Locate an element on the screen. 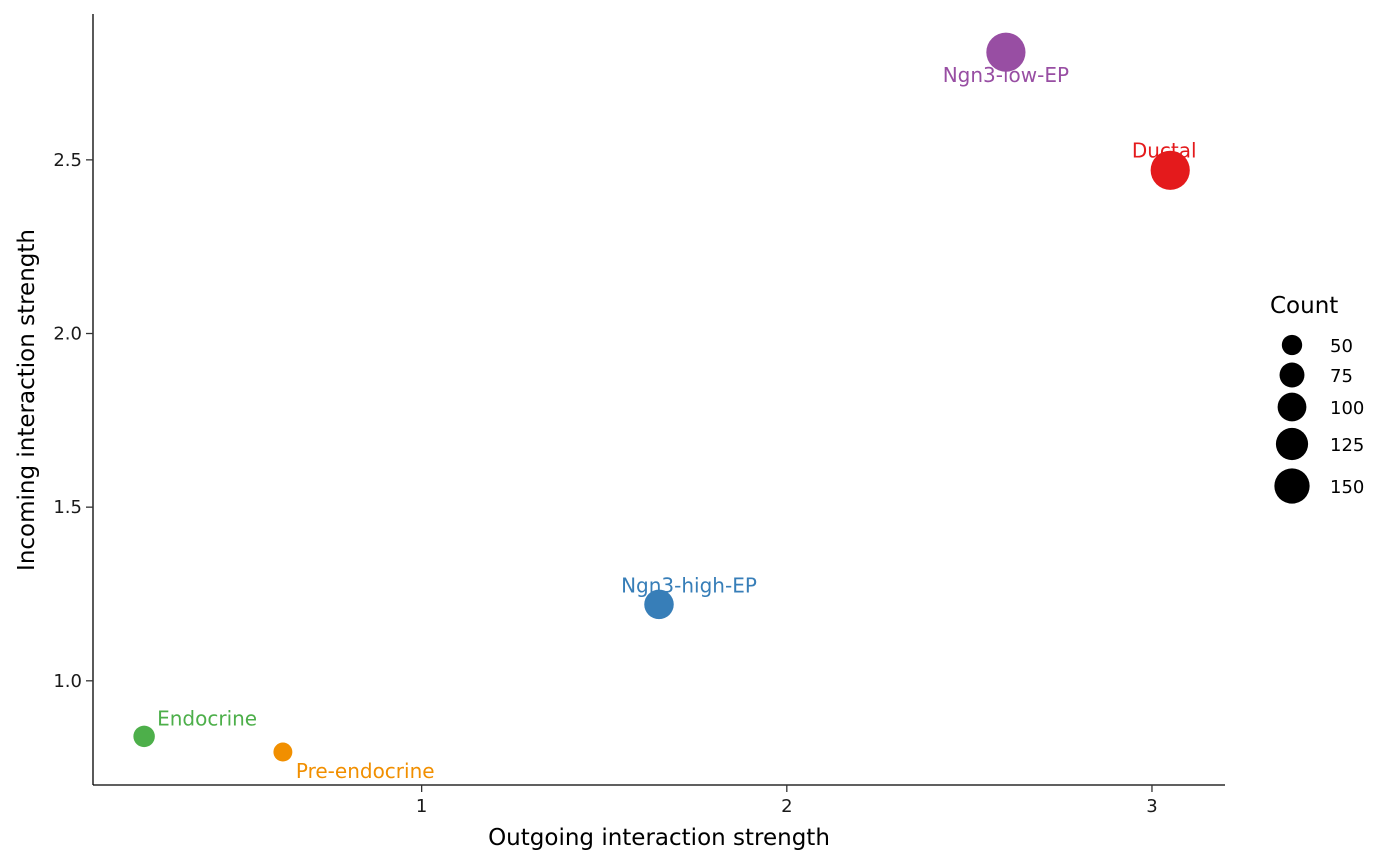 This screenshot has width=1400, height=866. legend-size-label: 100 is located at coordinates (1347, 408).